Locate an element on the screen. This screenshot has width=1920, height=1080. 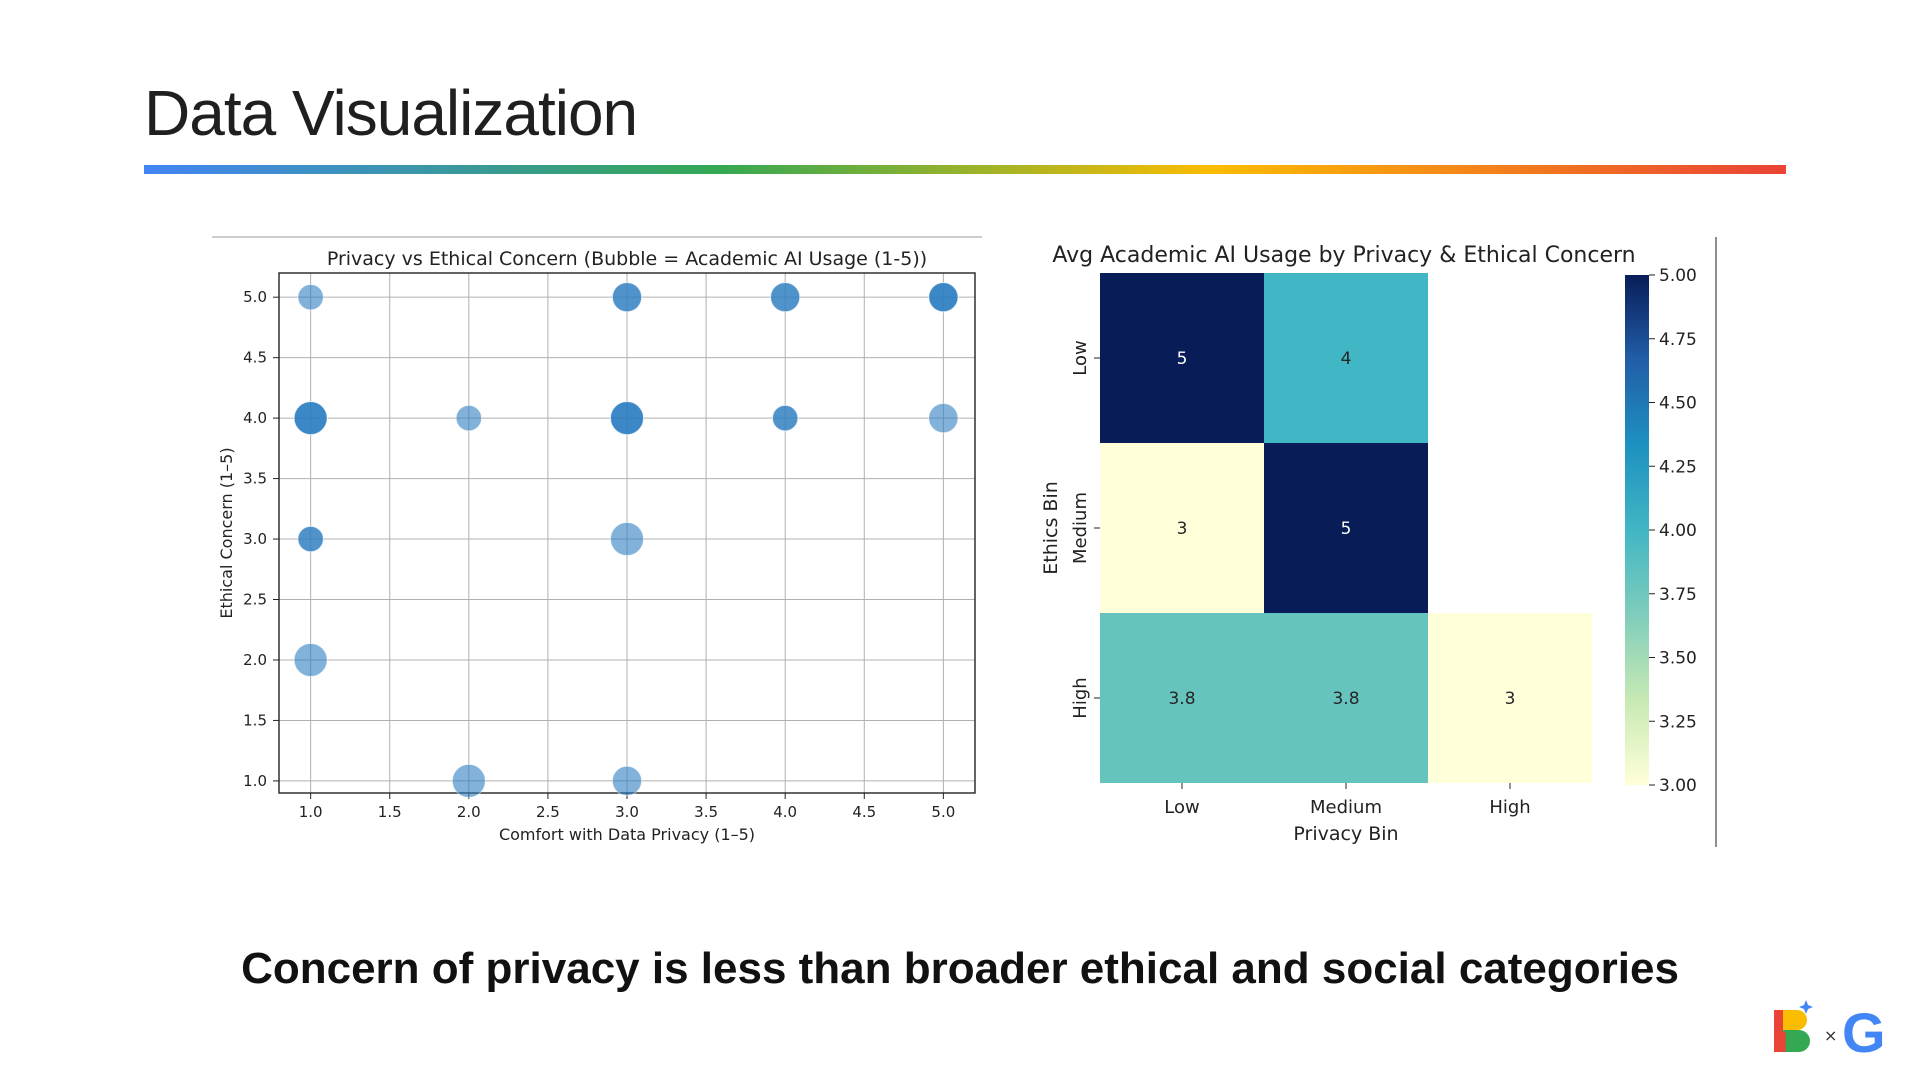
scatter-y-tick-label: 1.5 is located at coordinates (255, 720).